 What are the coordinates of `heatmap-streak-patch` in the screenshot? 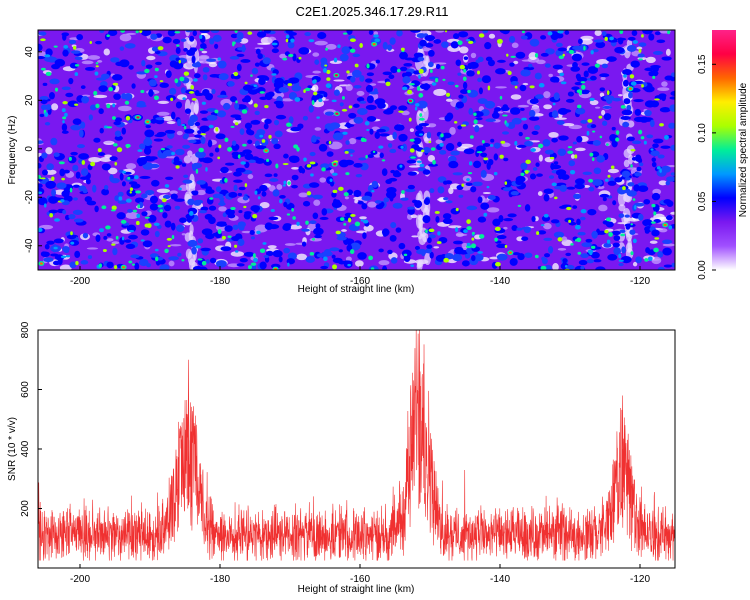 It's located at (197, 56).